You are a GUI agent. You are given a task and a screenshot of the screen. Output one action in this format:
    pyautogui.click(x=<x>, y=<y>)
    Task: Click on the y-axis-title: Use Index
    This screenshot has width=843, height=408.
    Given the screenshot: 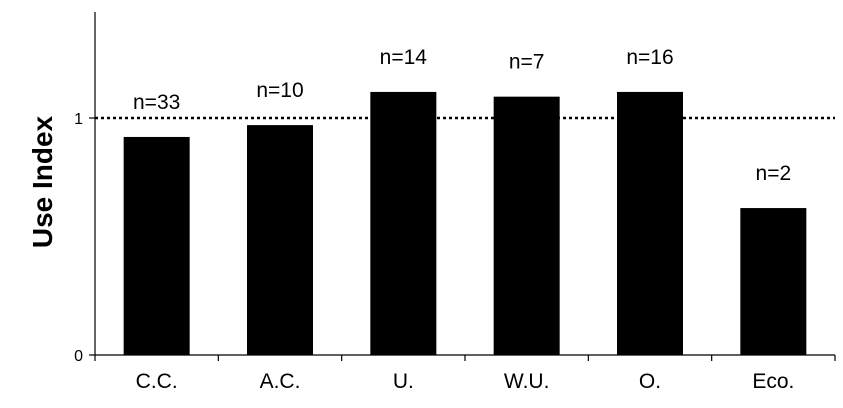 What is the action you would take?
    pyautogui.click(x=42, y=181)
    